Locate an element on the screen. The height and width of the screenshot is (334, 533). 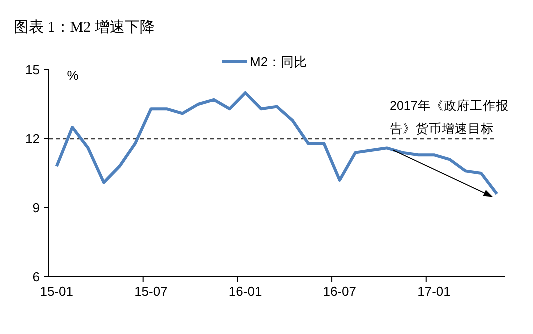
x-tick-label: 15-01 is located at coordinates (57, 291).